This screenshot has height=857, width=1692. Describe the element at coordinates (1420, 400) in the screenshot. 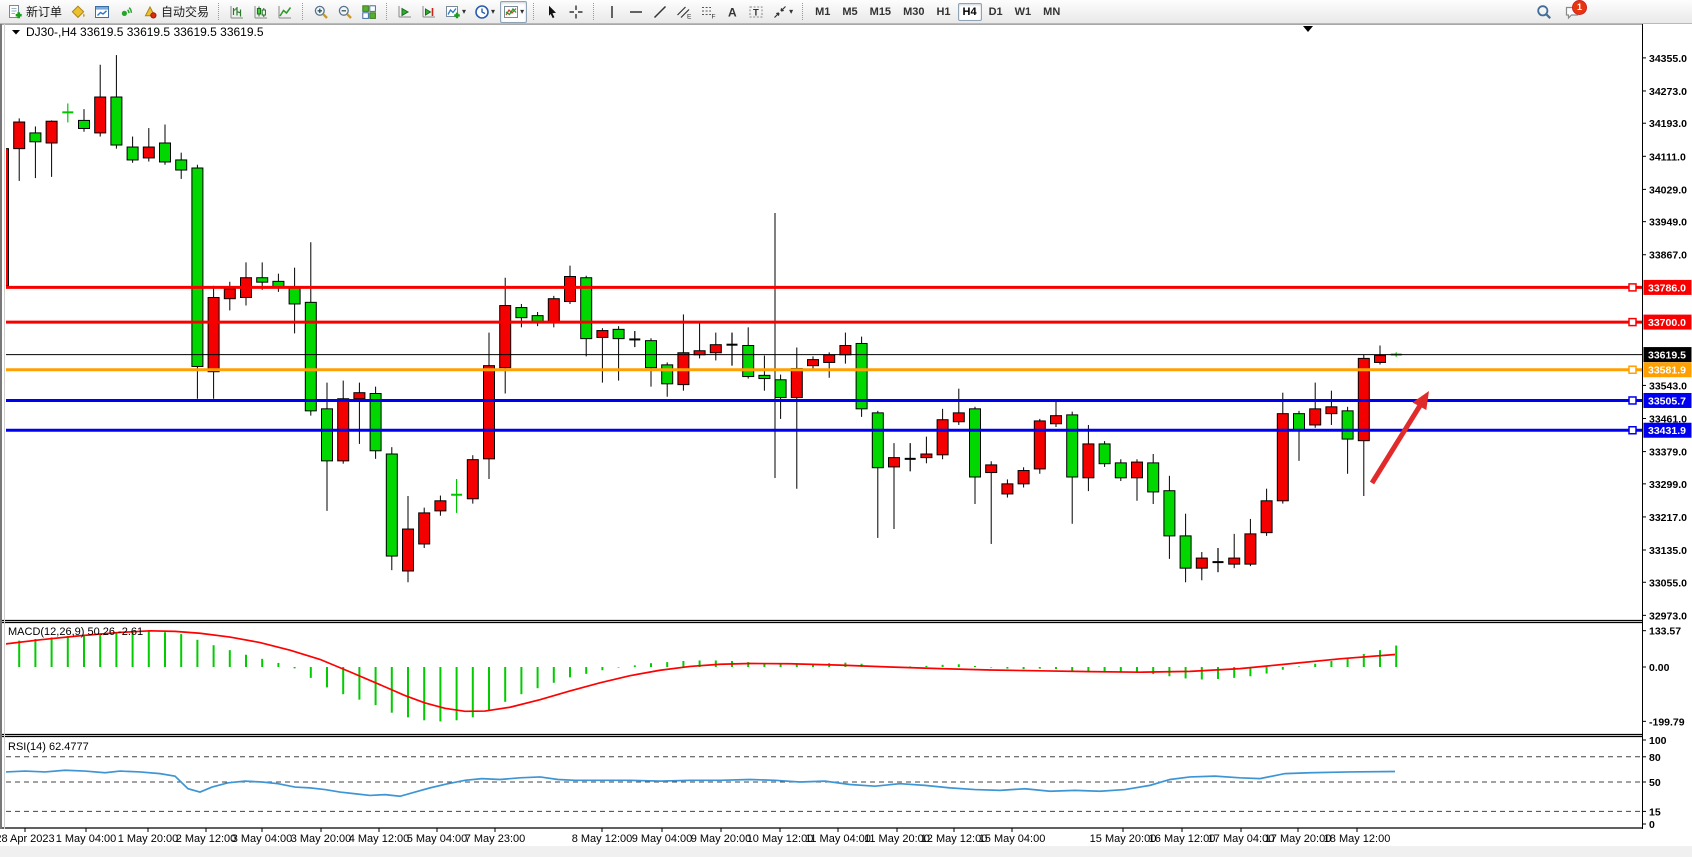

I see `arrow-head` at that location.